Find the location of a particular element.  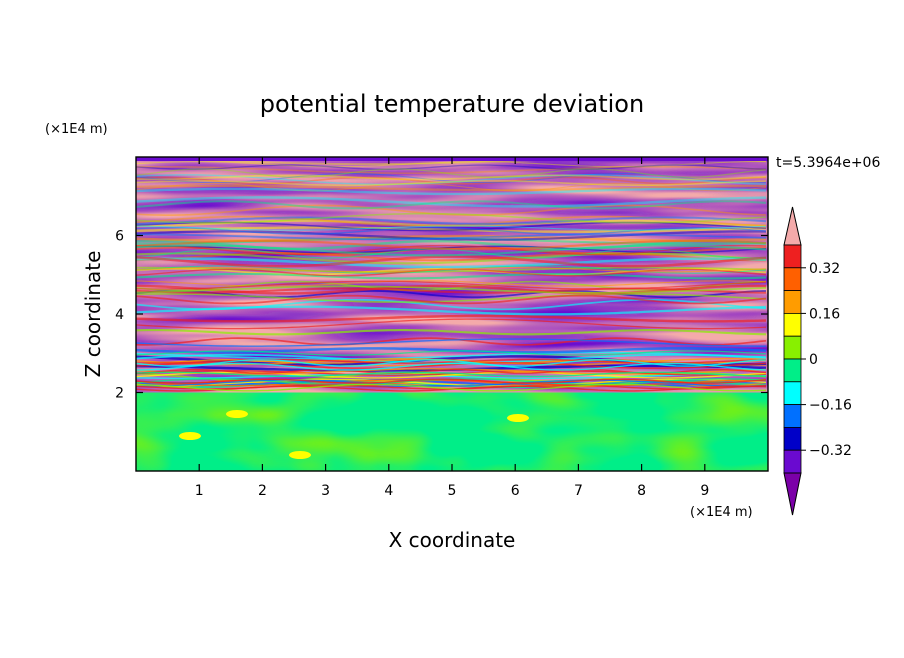

x-tick-label: 6 is located at coordinates (515, 491).